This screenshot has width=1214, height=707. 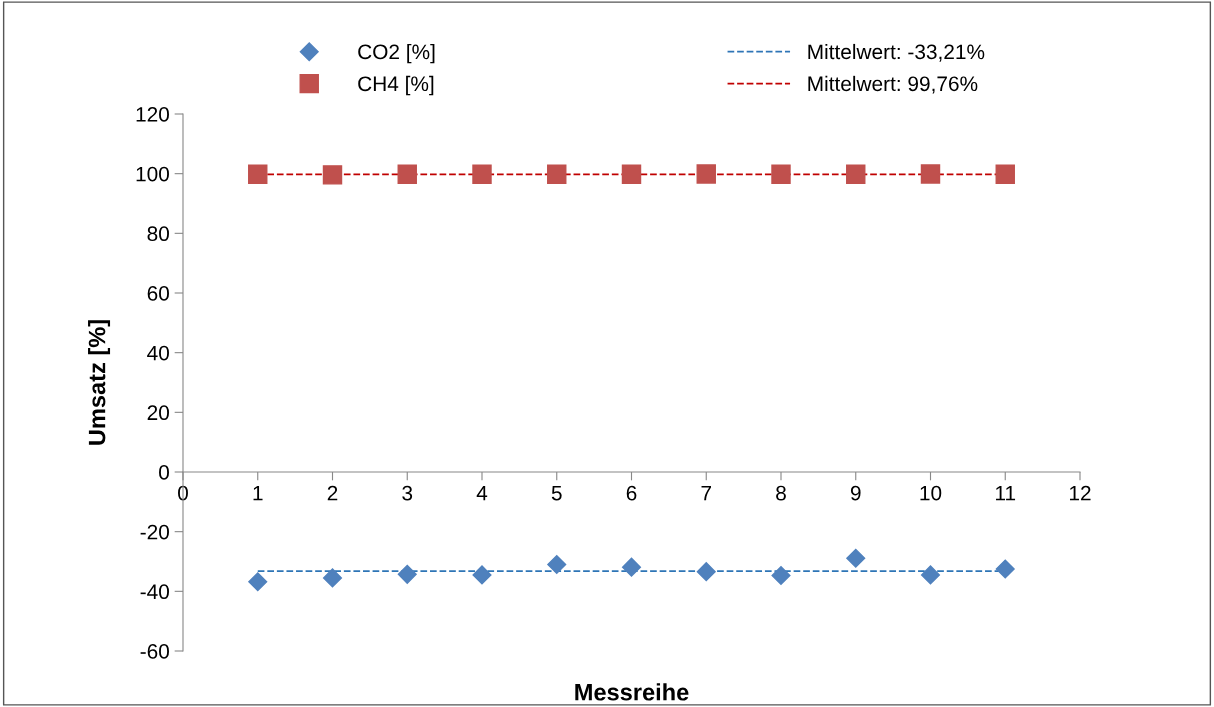 I want to click on x-tick-label: 8, so click(x=781, y=493).